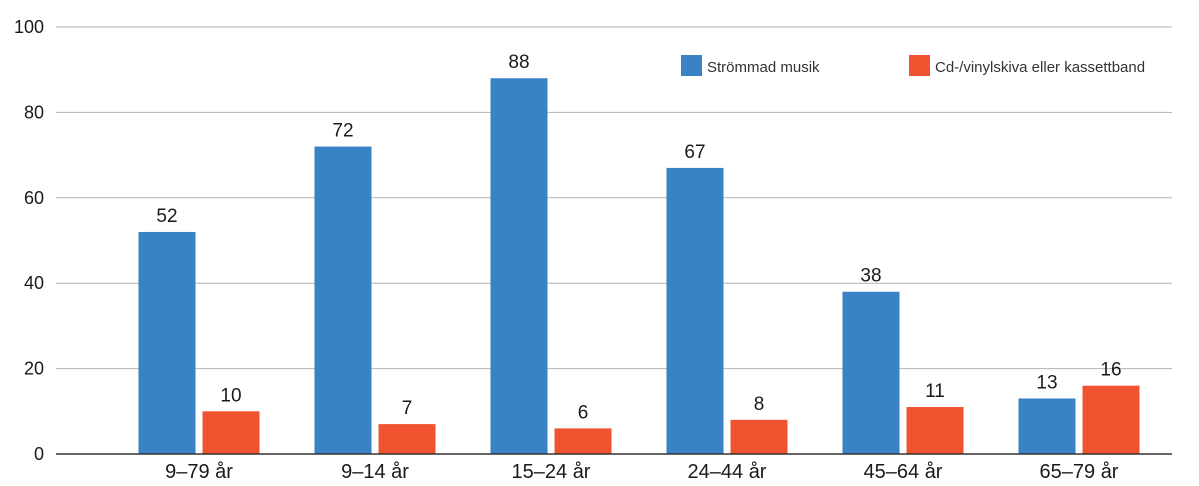 Image resolution: width=1199 pixels, height=486 pixels. I want to click on bar-series0-cat4, so click(871, 372).